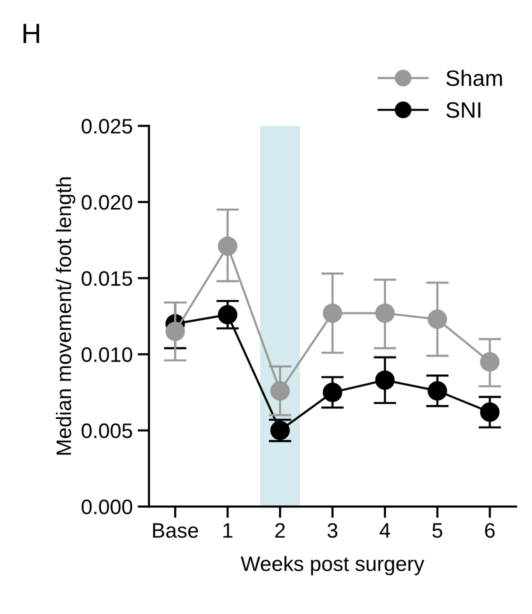 Image resolution: width=532 pixels, height=614 pixels. What do you see at coordinates (437, 530) in the screenshot?
I see `x-tick-label: 5` at bounding box center [437, 530].